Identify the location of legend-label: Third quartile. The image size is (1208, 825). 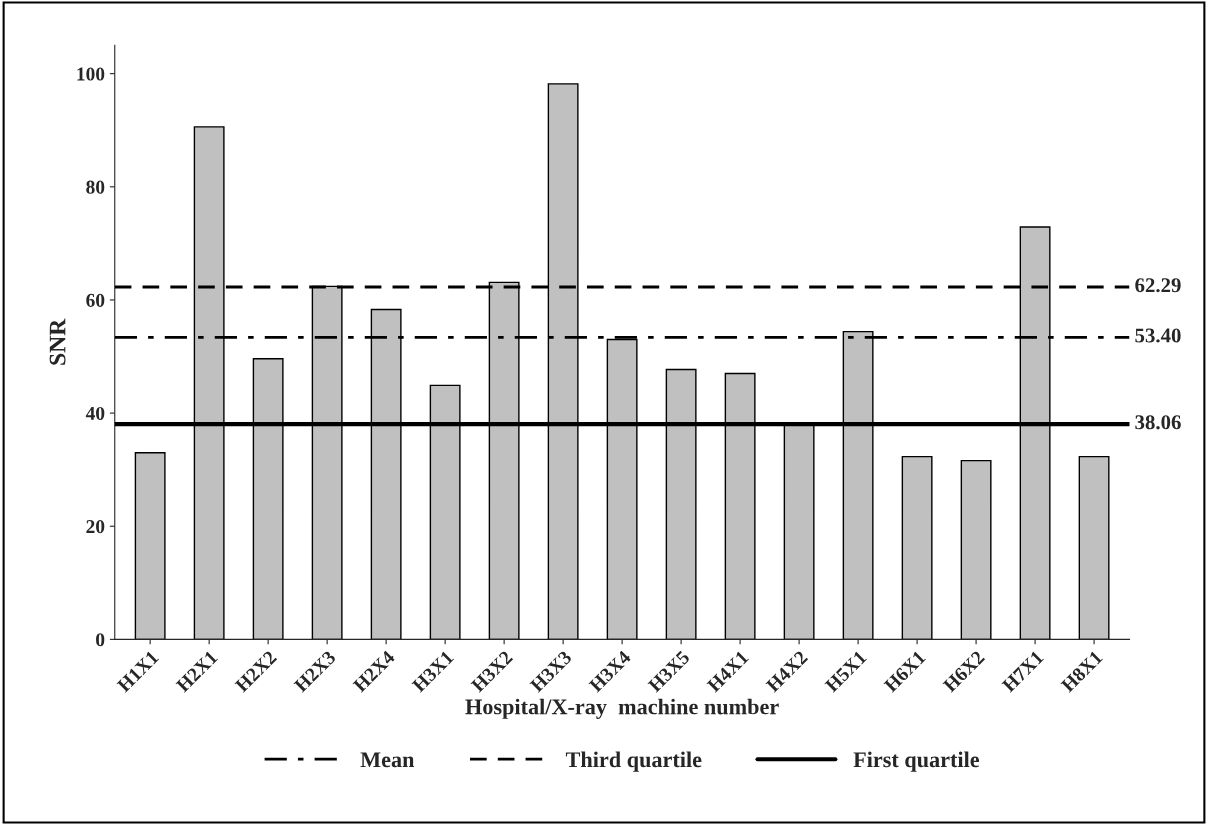
(633, 761).